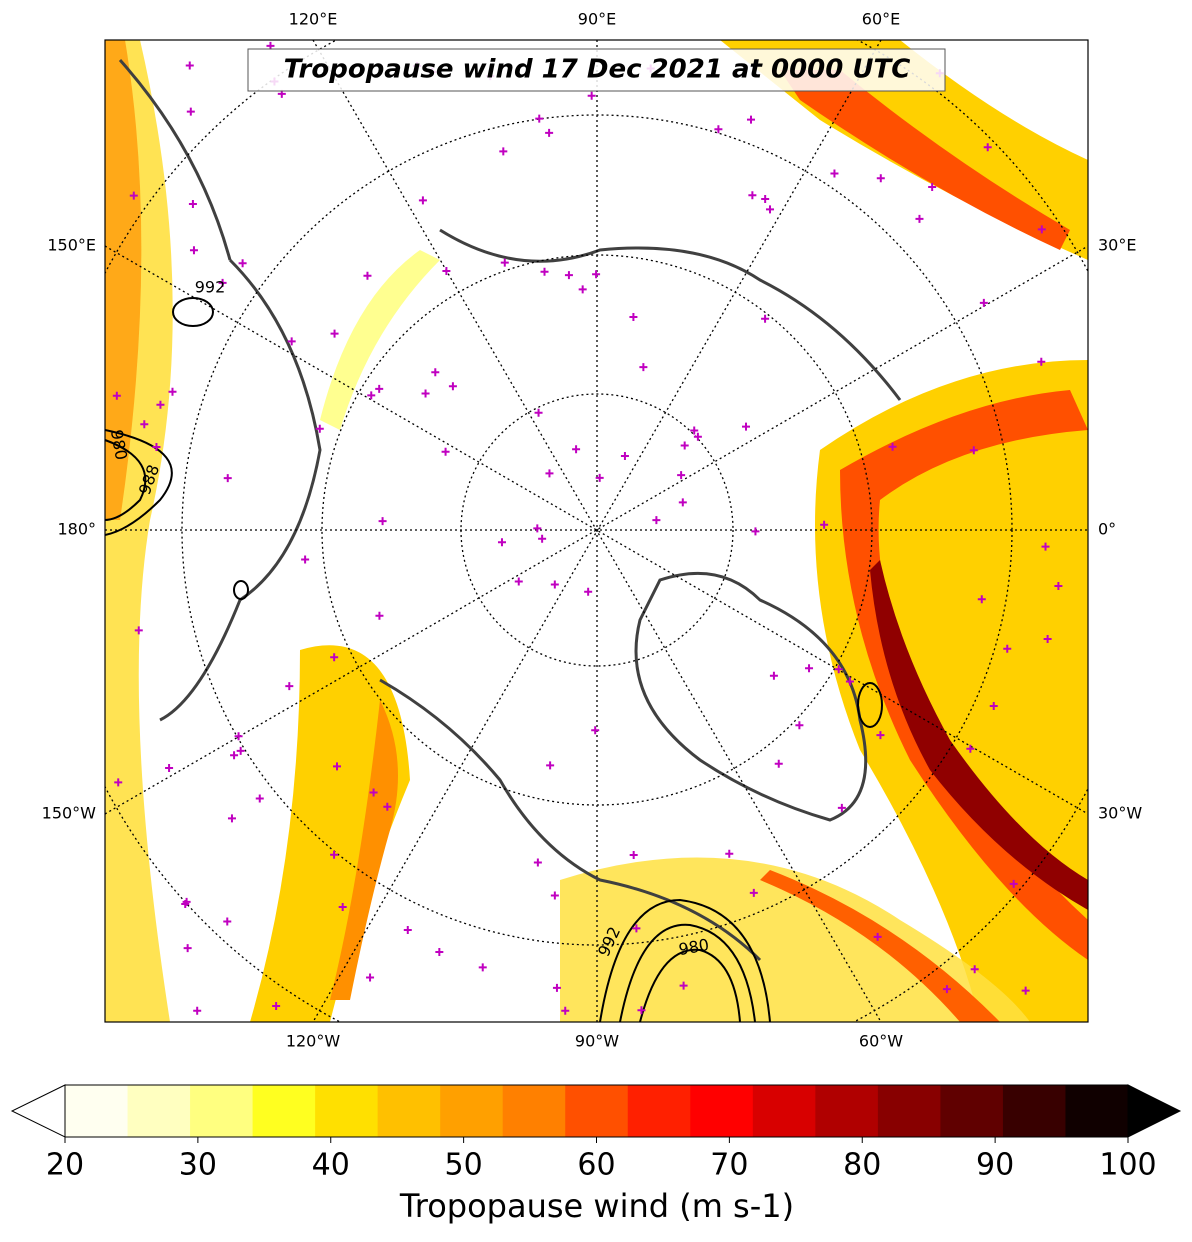 Image resolution: width=1192 pixels, height=1242 pixels. What do you see at coordinates (76, 529) in the screenshot?
I see `lat-label: 180°` at bounding box center [76, 529].